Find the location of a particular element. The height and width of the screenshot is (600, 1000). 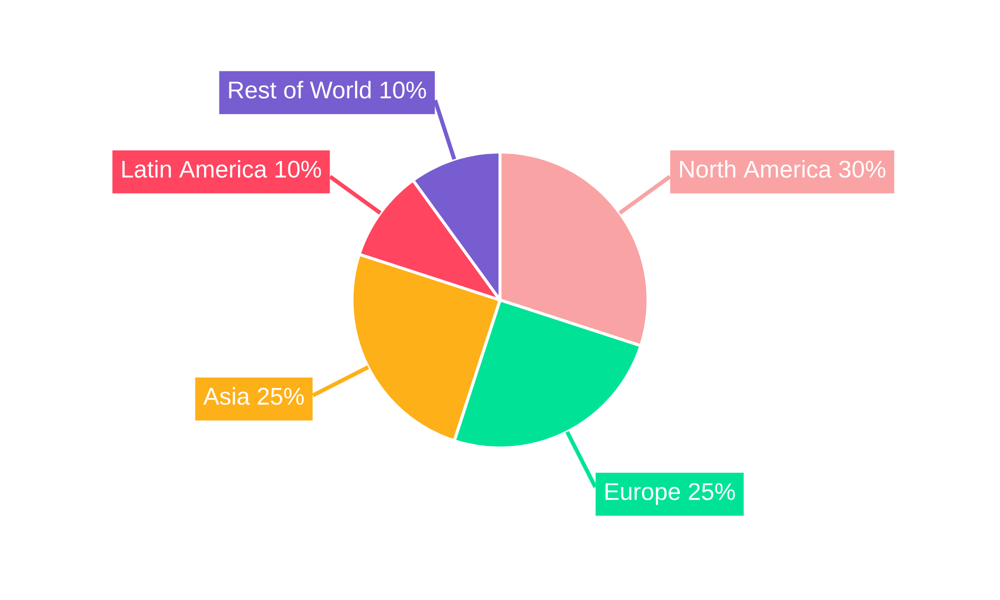

slice-label: Asia is located at coordinates (226, 396).